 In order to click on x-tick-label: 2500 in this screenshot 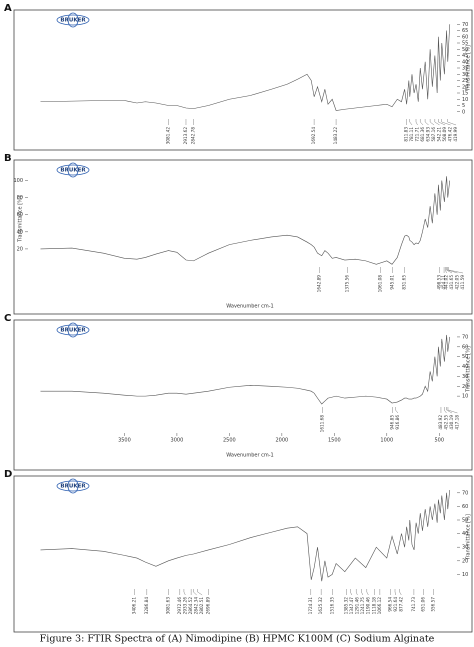, I will do `click(229, 441)`.